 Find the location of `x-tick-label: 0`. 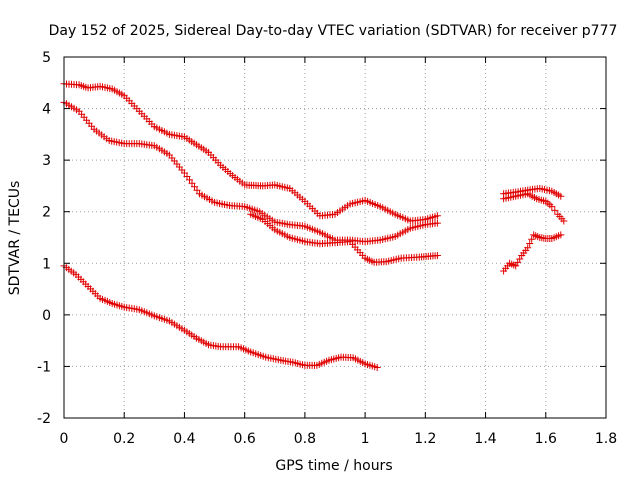

x-tick-label: 0 is located at coordinates (64, 439).